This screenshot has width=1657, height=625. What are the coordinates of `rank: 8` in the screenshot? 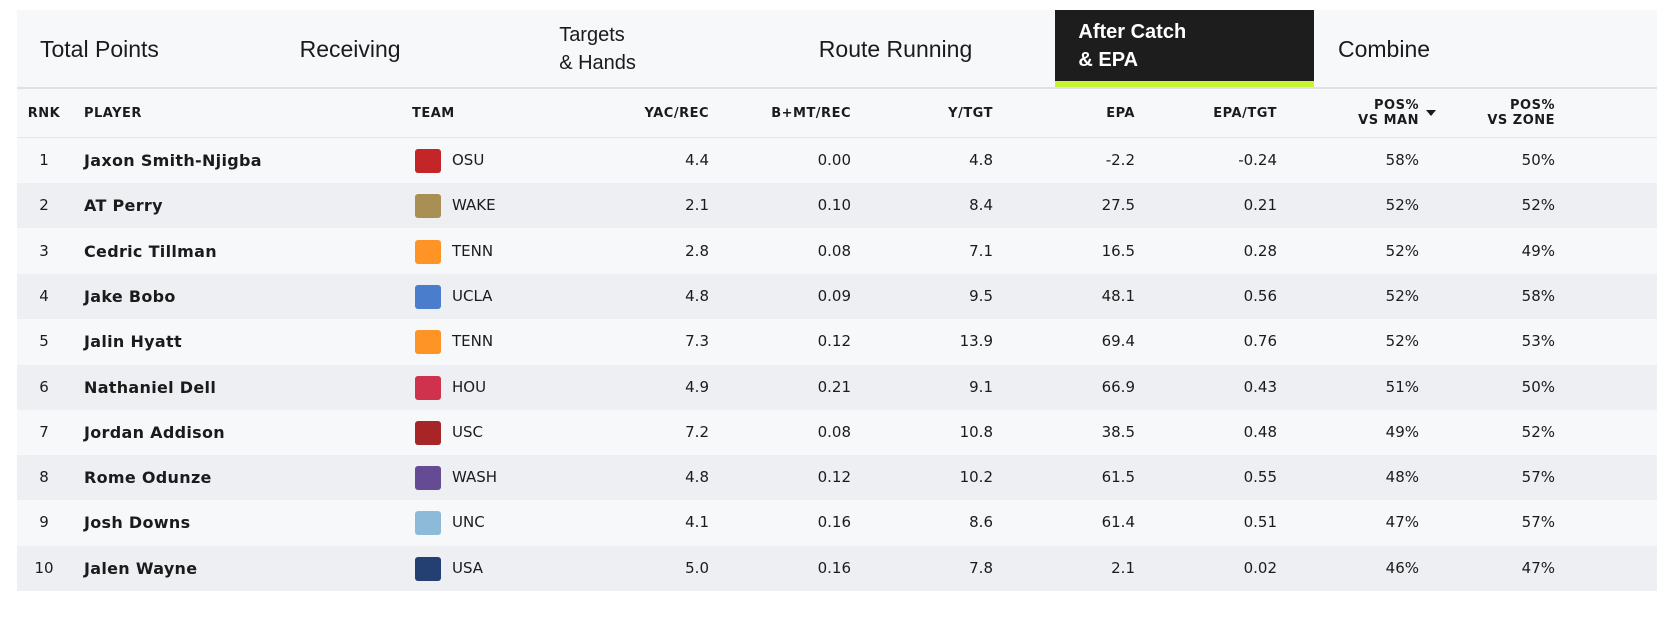 It's located at (44, 477).